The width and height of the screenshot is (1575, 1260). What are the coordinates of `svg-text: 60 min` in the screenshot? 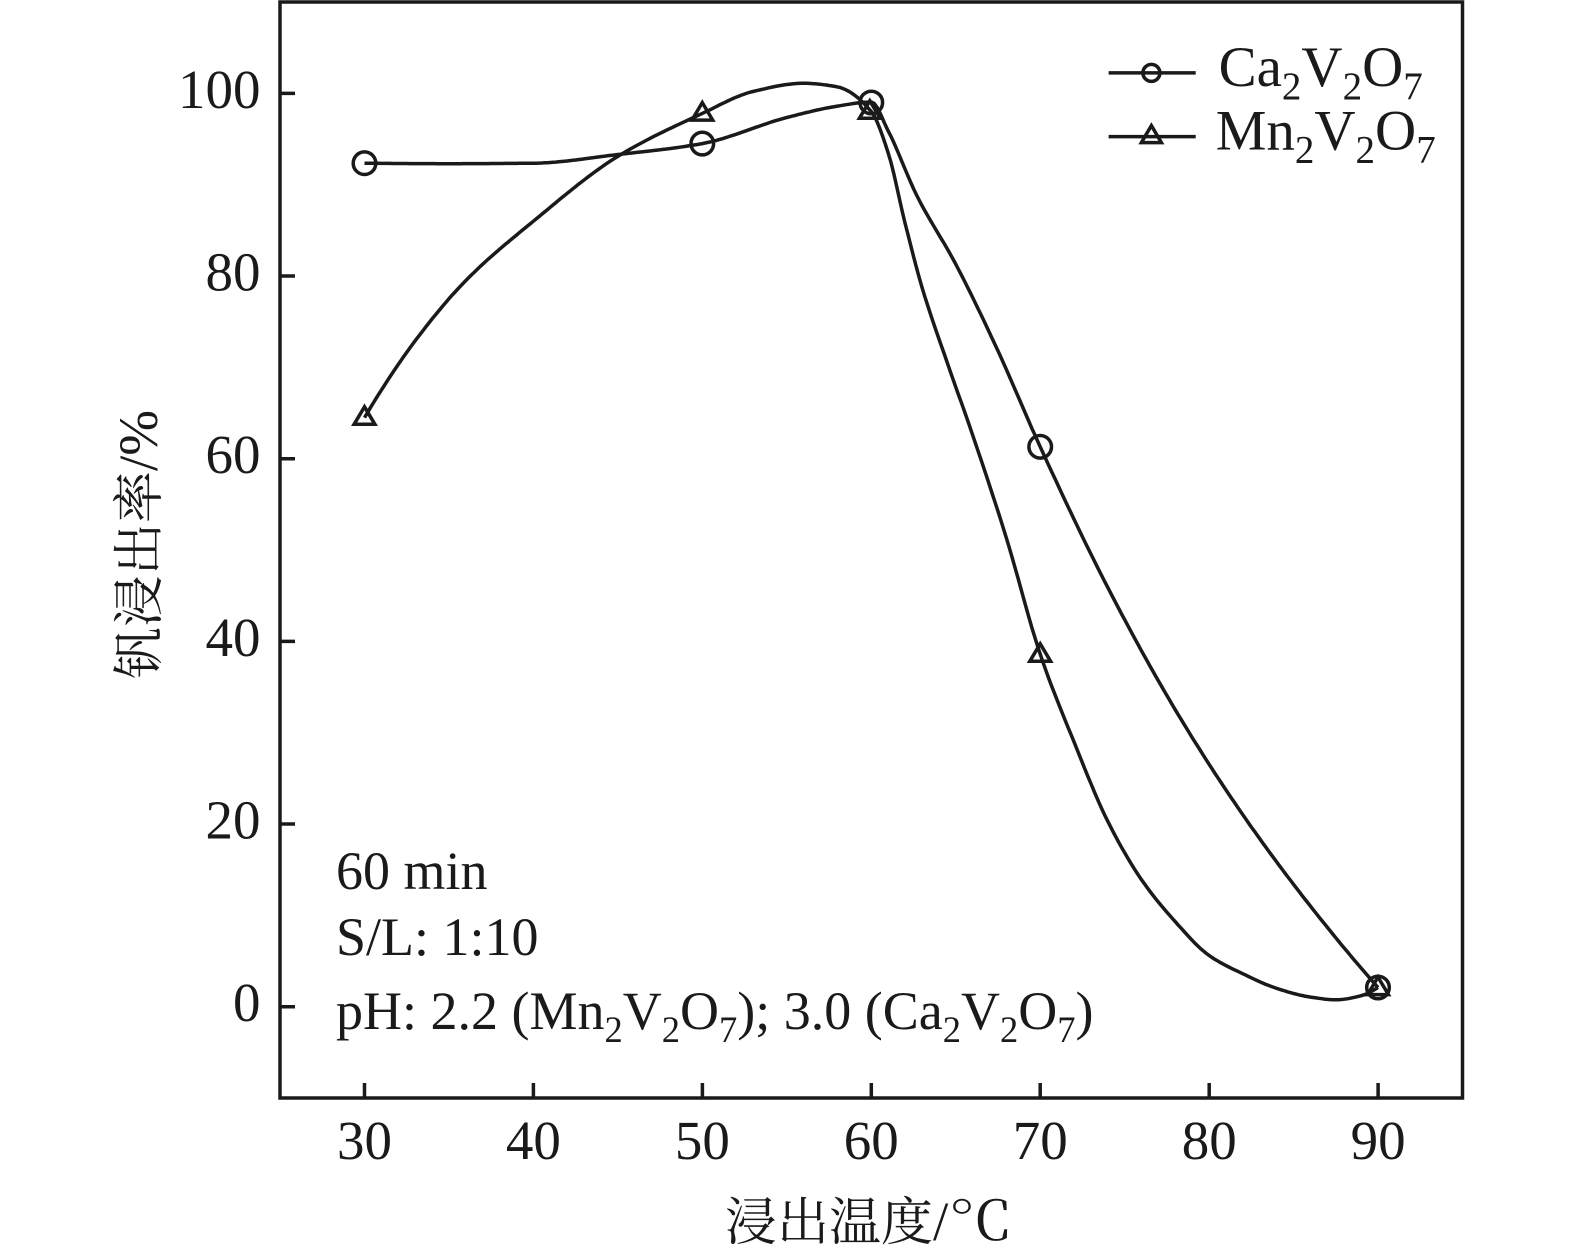 It's located at (412, 871).